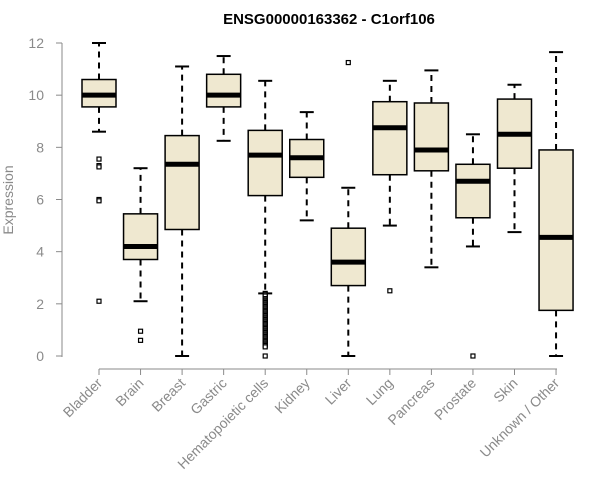 This screenshot has height=500, width=600. I want to click on box-breast, so click(182, 211).